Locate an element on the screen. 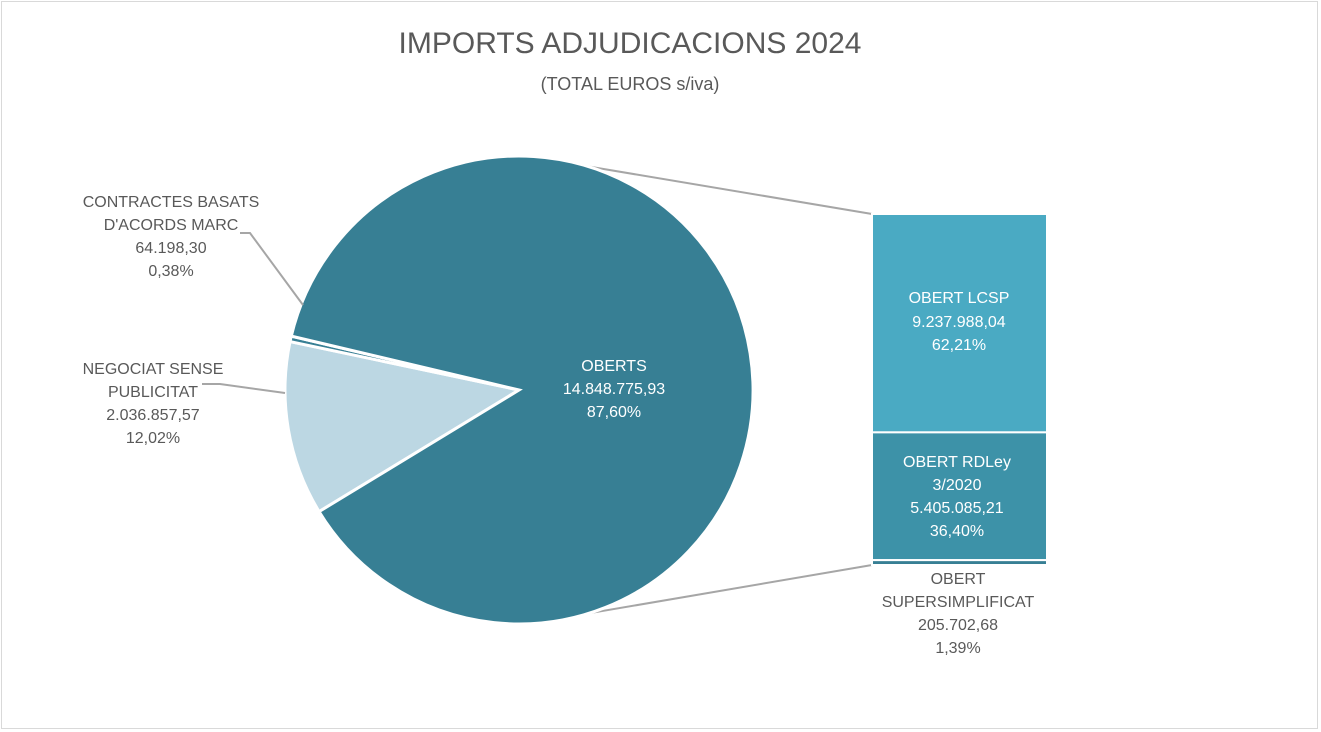  rdley-label-name-2: 3/2020 is located at coordinates (957, 485).